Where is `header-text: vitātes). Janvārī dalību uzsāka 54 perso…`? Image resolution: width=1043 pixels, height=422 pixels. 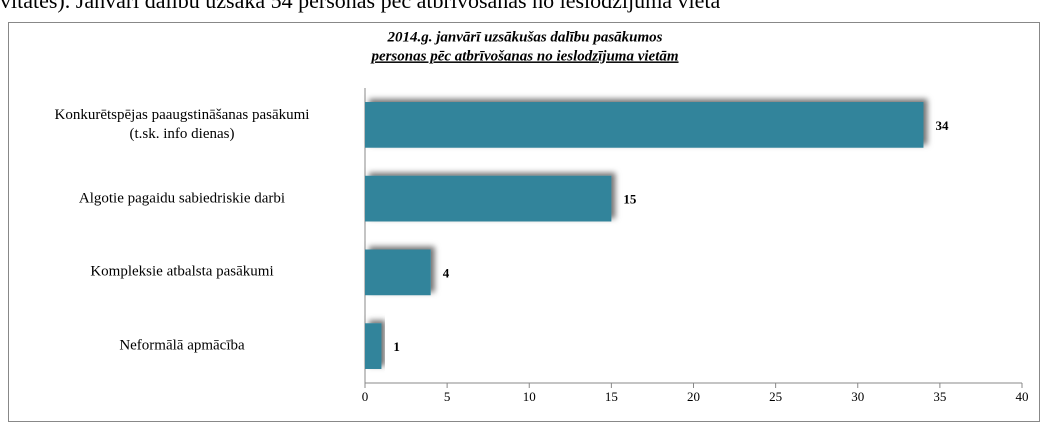
header-text: vitātes). Janvārī dalību uzsāka 54 perso… is located at coordinates (360, 6).